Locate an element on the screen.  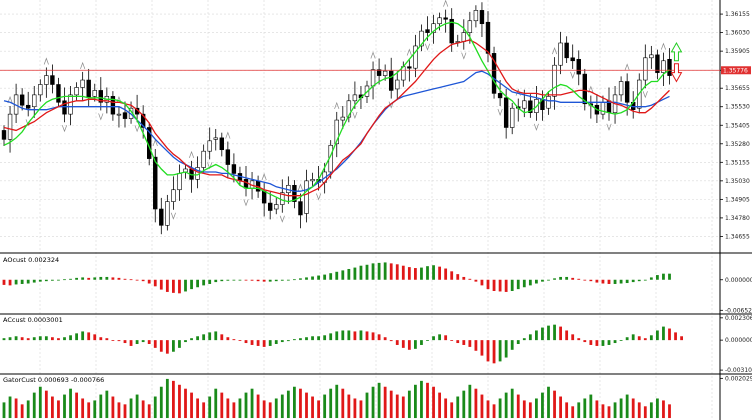
price-tick-label: 1.36155 is located at coordinates (737, 14).